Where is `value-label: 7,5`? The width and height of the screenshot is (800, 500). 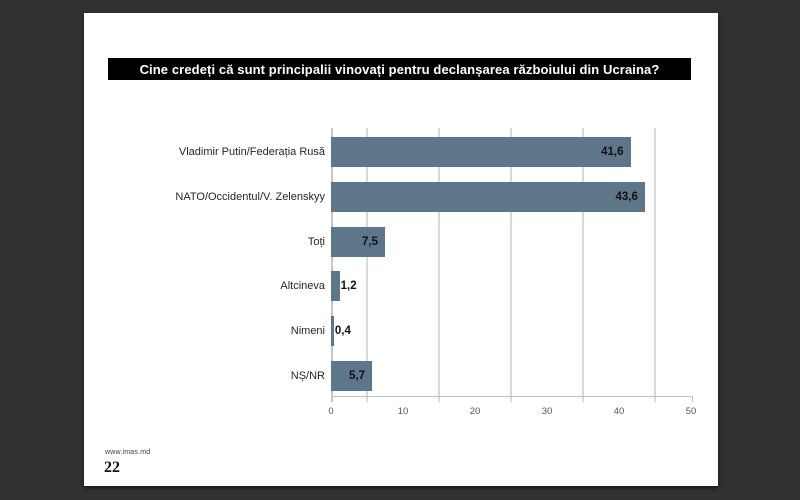
value-label: 7,5 is located at coordinates (370, 241).